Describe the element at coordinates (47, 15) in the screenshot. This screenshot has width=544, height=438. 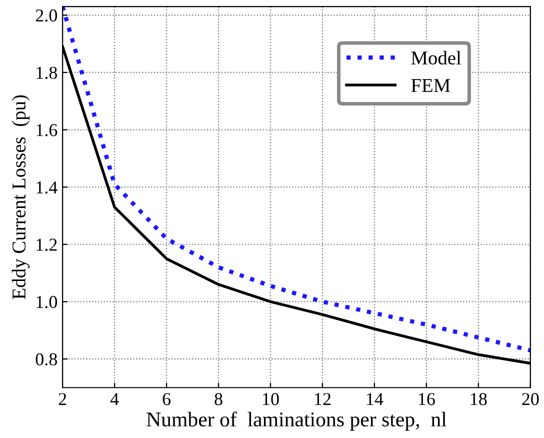
I see `y-tick-label: 2.0` at that location.